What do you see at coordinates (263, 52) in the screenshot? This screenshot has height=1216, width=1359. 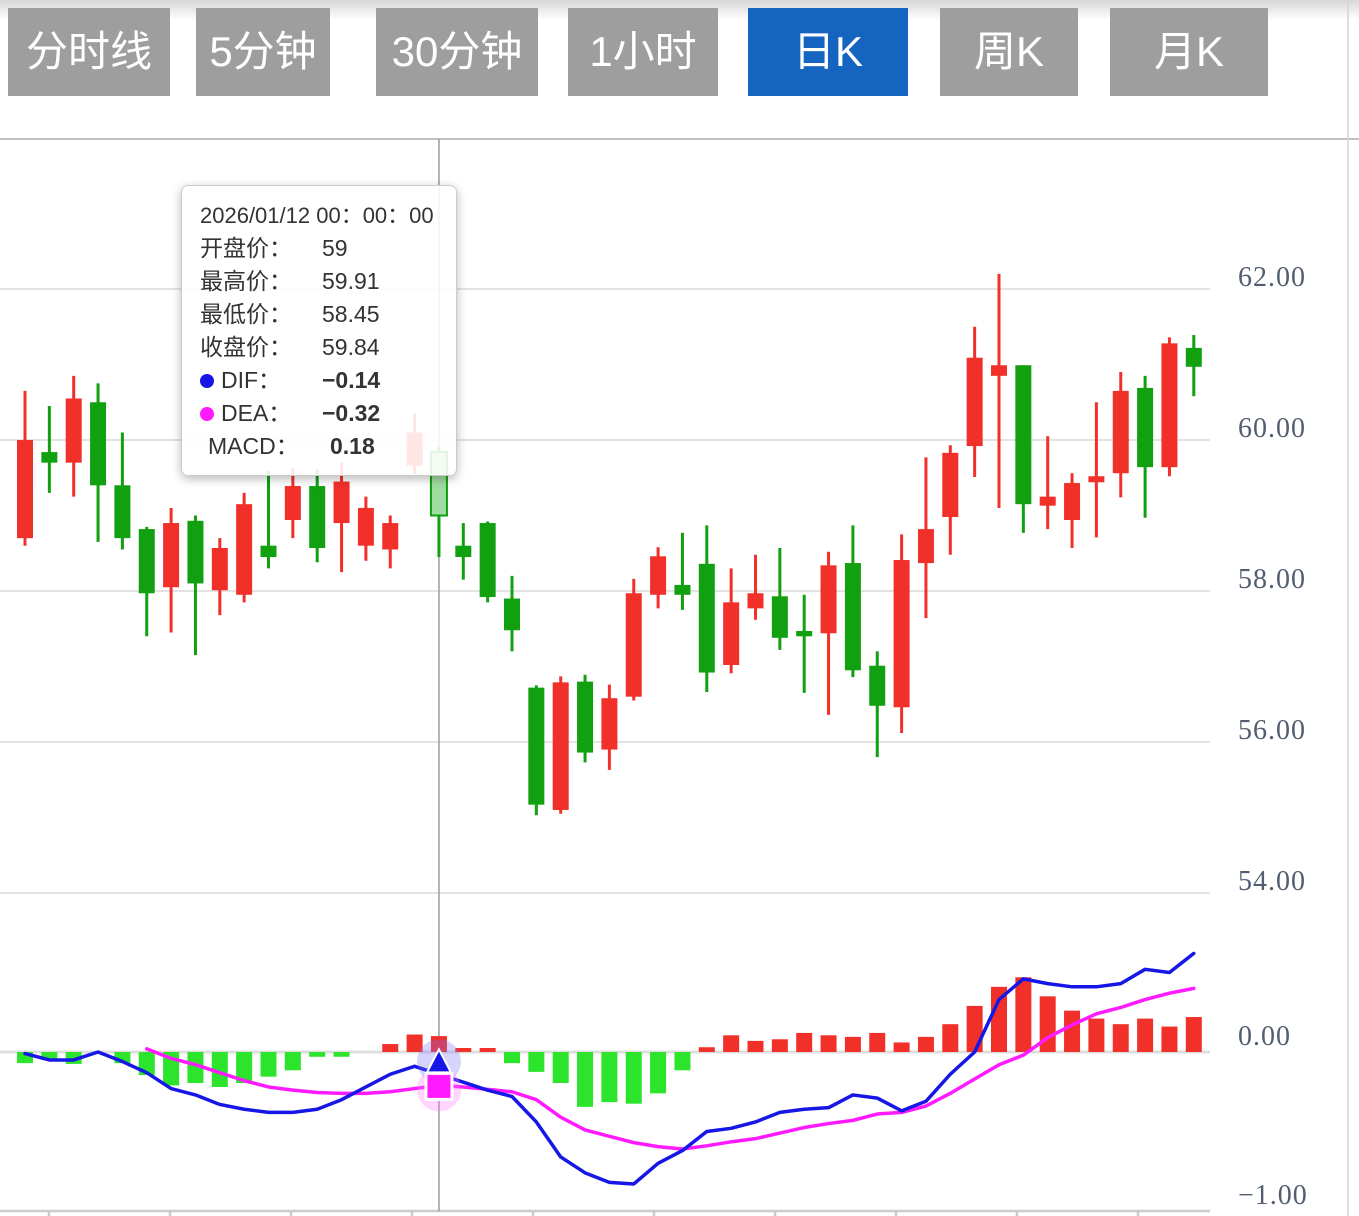 I see `tab-5min: 5分钟` at bounding box center [263, 52].